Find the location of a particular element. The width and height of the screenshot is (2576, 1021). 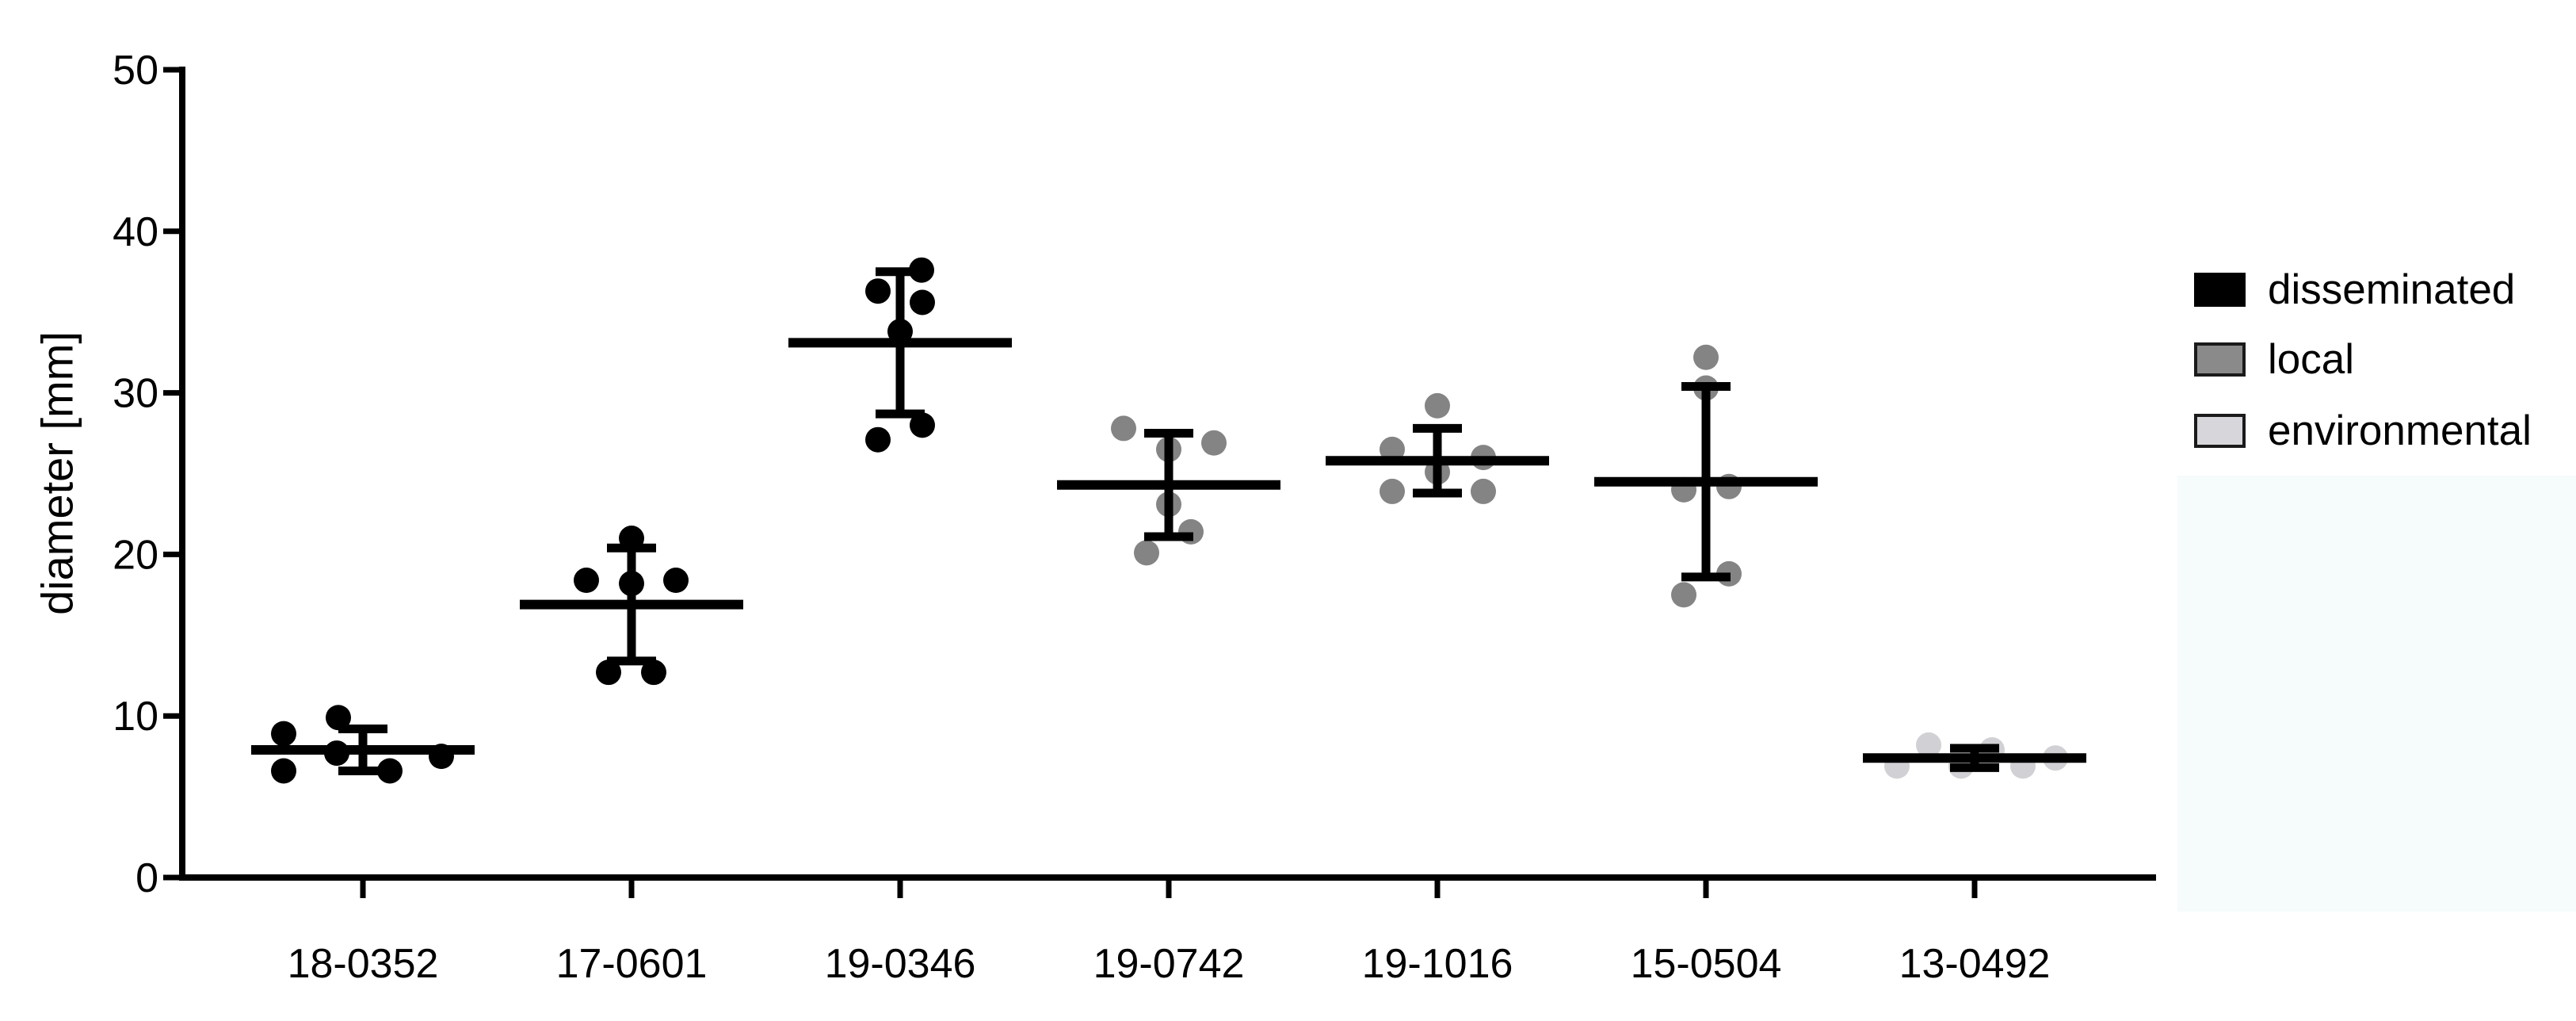

y-tick-label: 30 is located at coordinates (135, 394).